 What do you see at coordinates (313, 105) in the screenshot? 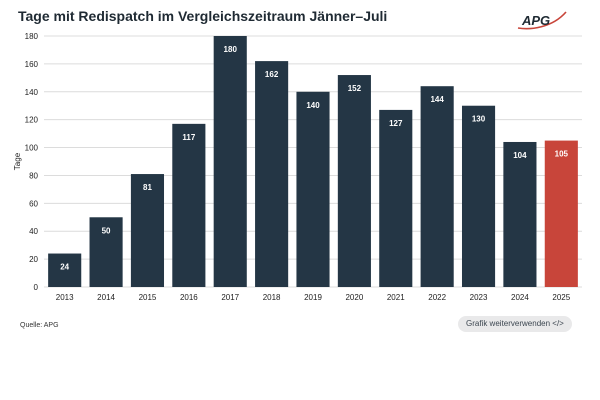
I see `data-label: 140` at bounding box center [313, 105].